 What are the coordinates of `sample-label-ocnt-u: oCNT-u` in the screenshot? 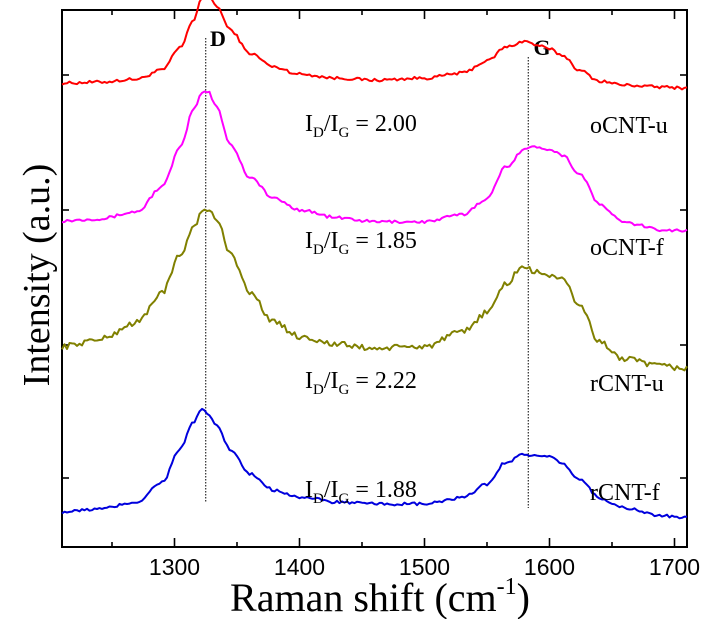 It's located at (629, 126).